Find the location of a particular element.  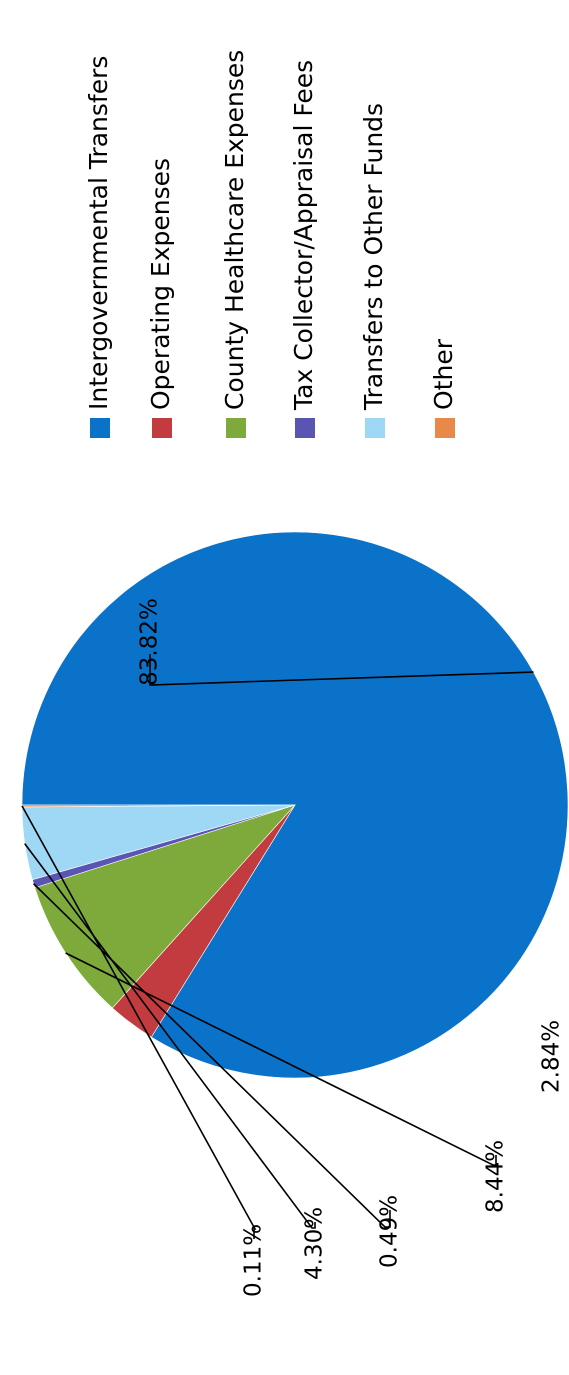

data-label-6: 0.11% is located at coordinates (254, 1260).